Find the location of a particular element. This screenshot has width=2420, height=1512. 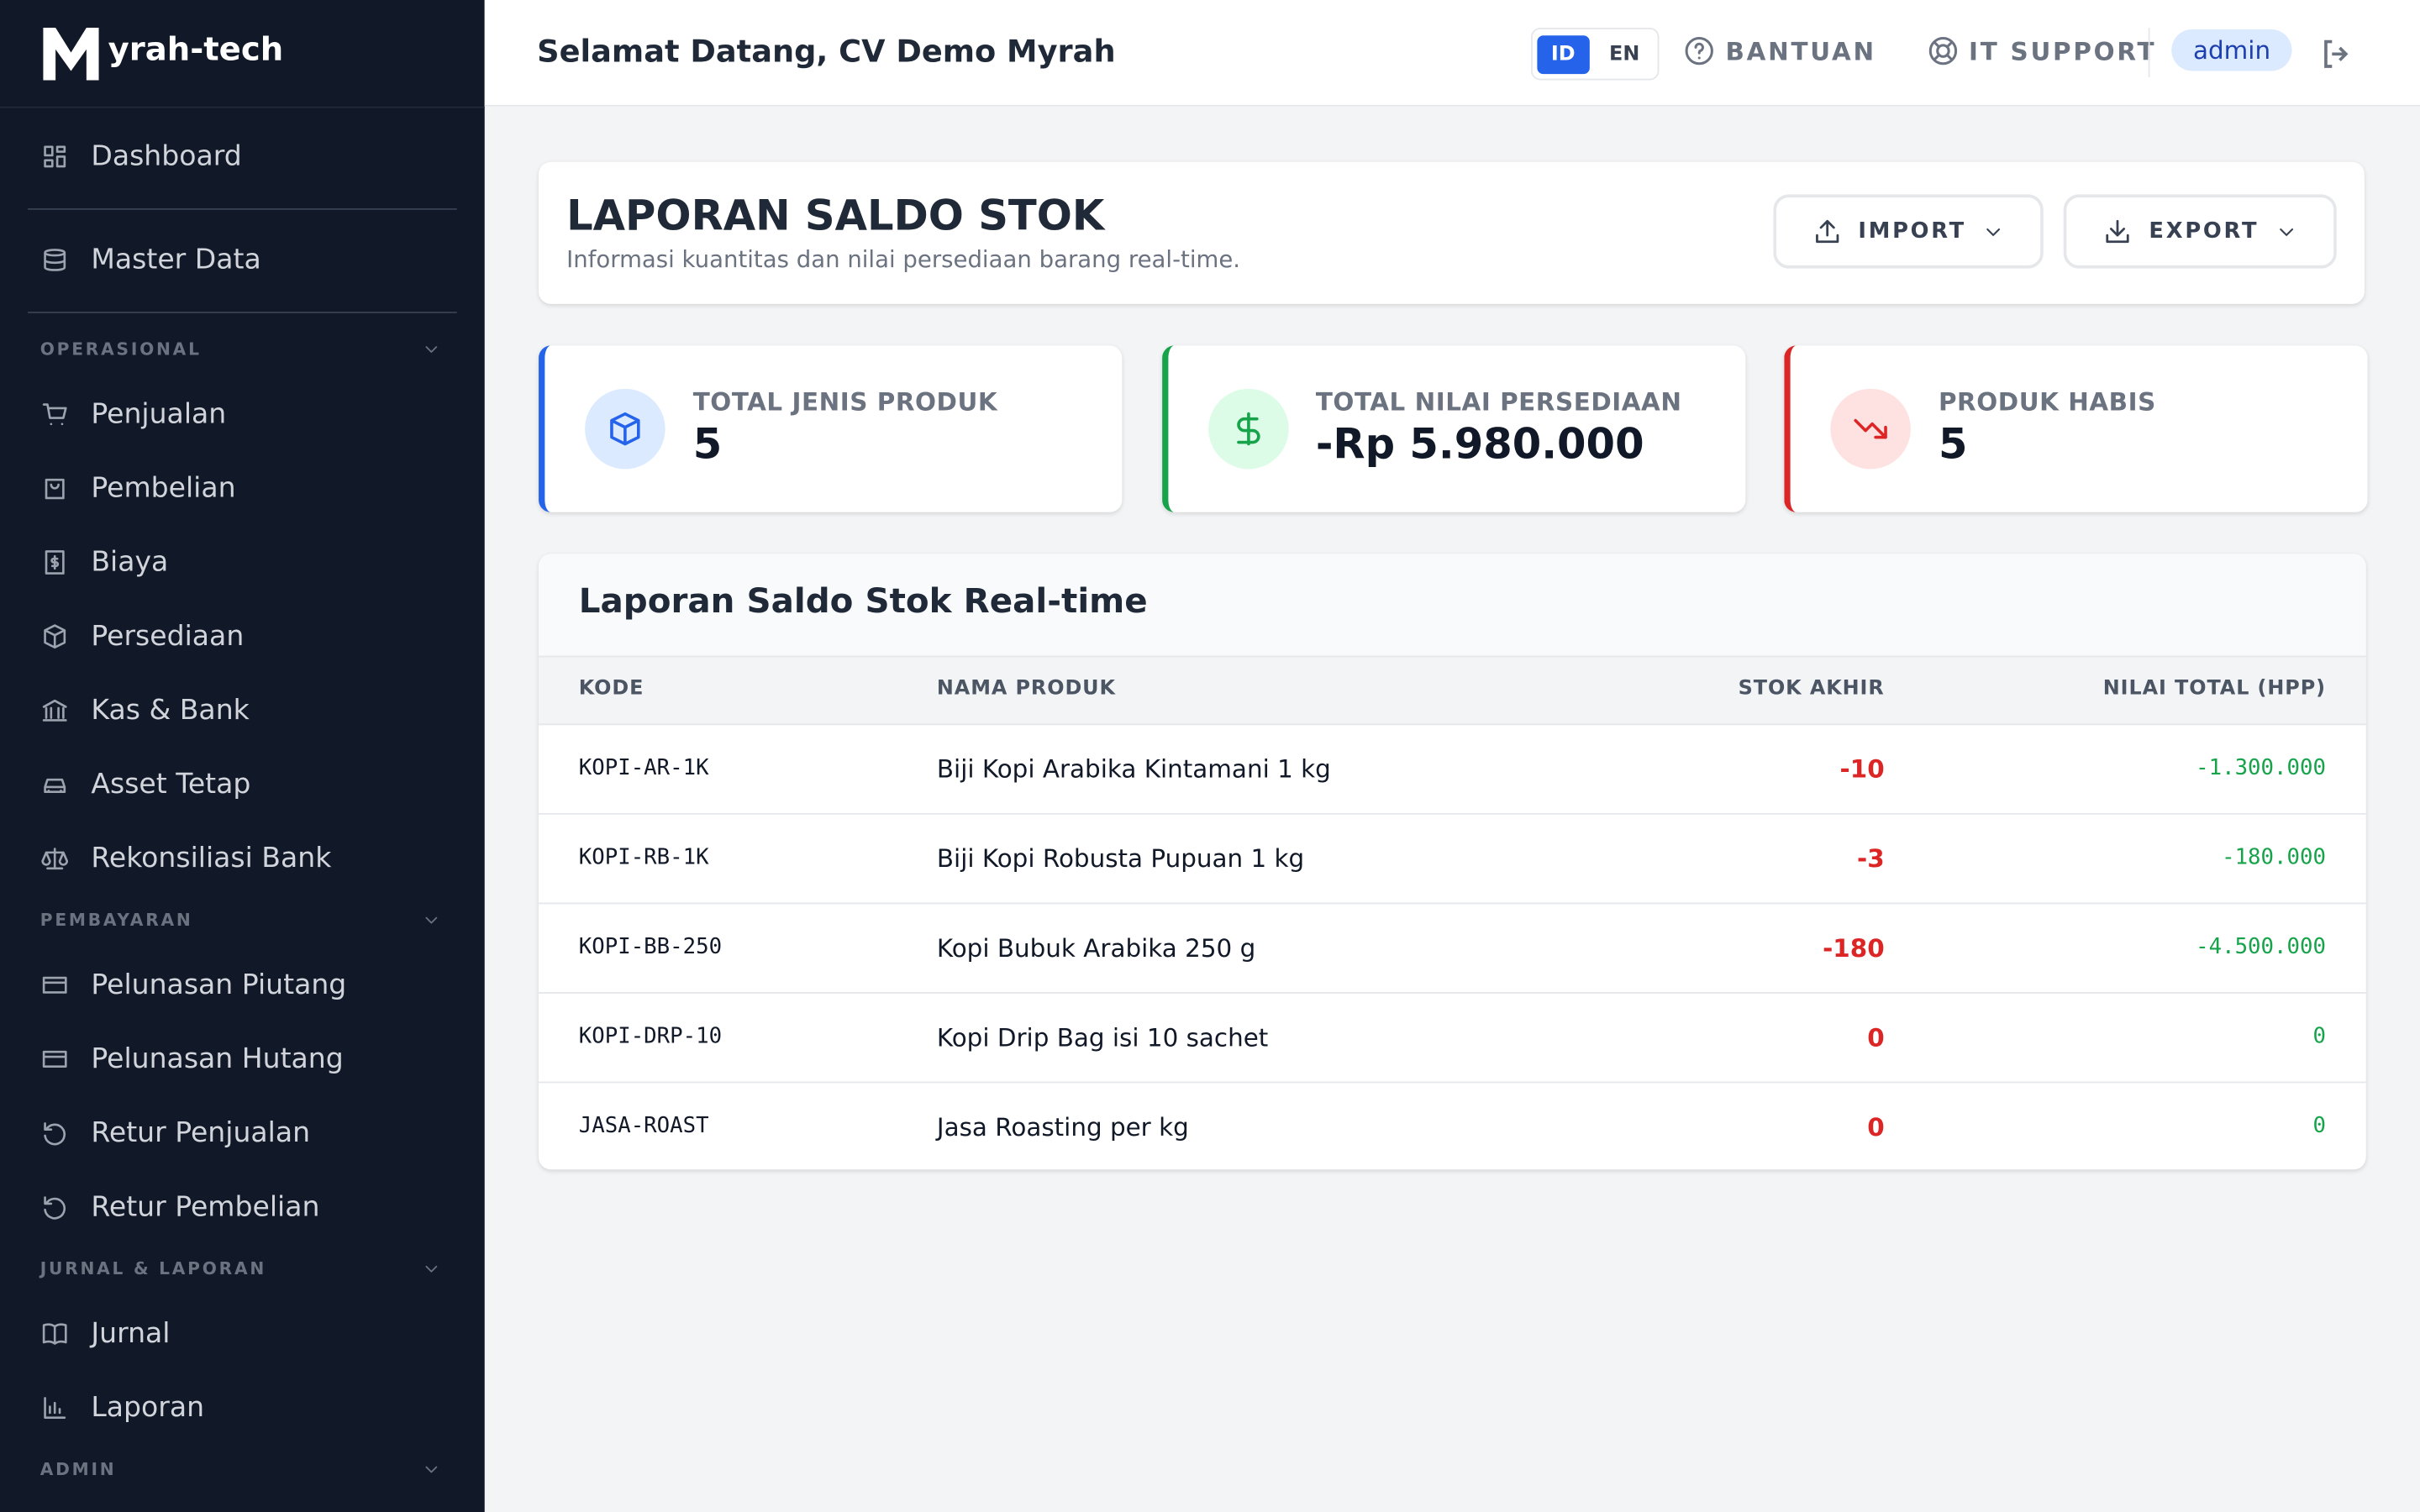

nav-item: Kas & Bank is located at coordinates (145, 709).